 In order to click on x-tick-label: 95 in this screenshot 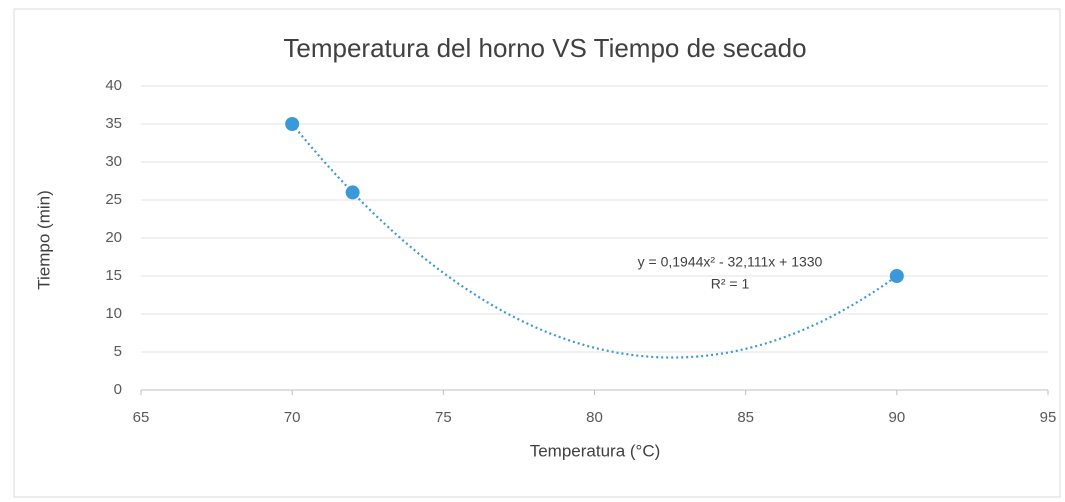, I will do `click(1048, 417)`.